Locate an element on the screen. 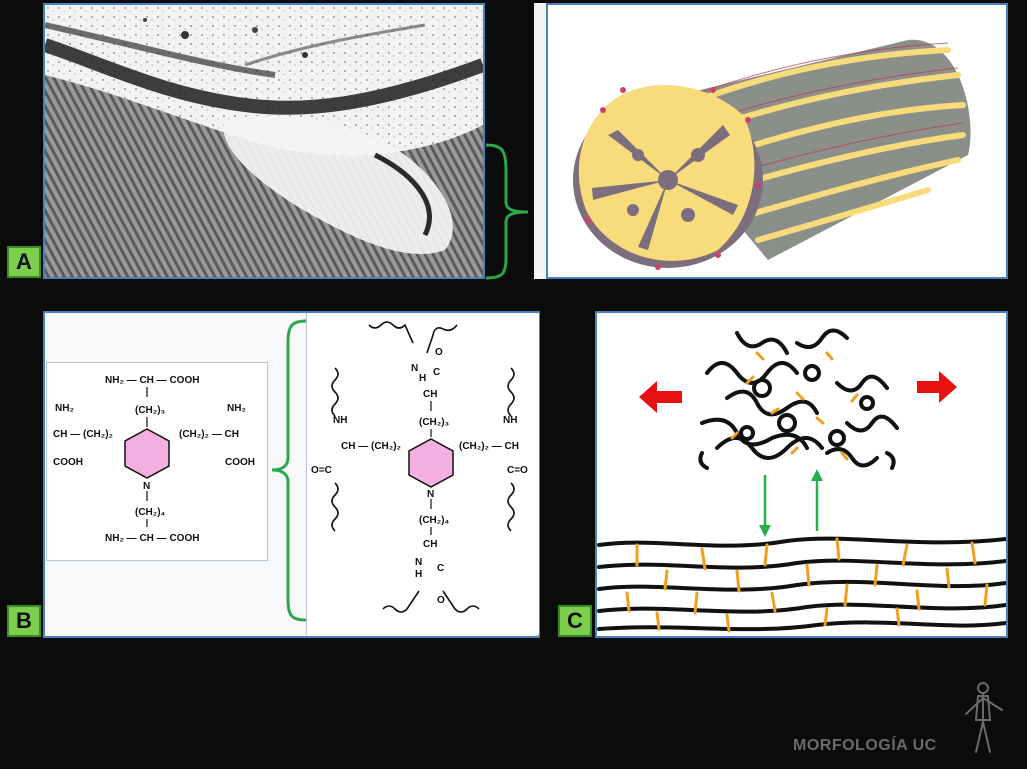 The width and height of the screenshot is (1027, 769). chem-right-top-o: O is located at coordinates (439, 352).